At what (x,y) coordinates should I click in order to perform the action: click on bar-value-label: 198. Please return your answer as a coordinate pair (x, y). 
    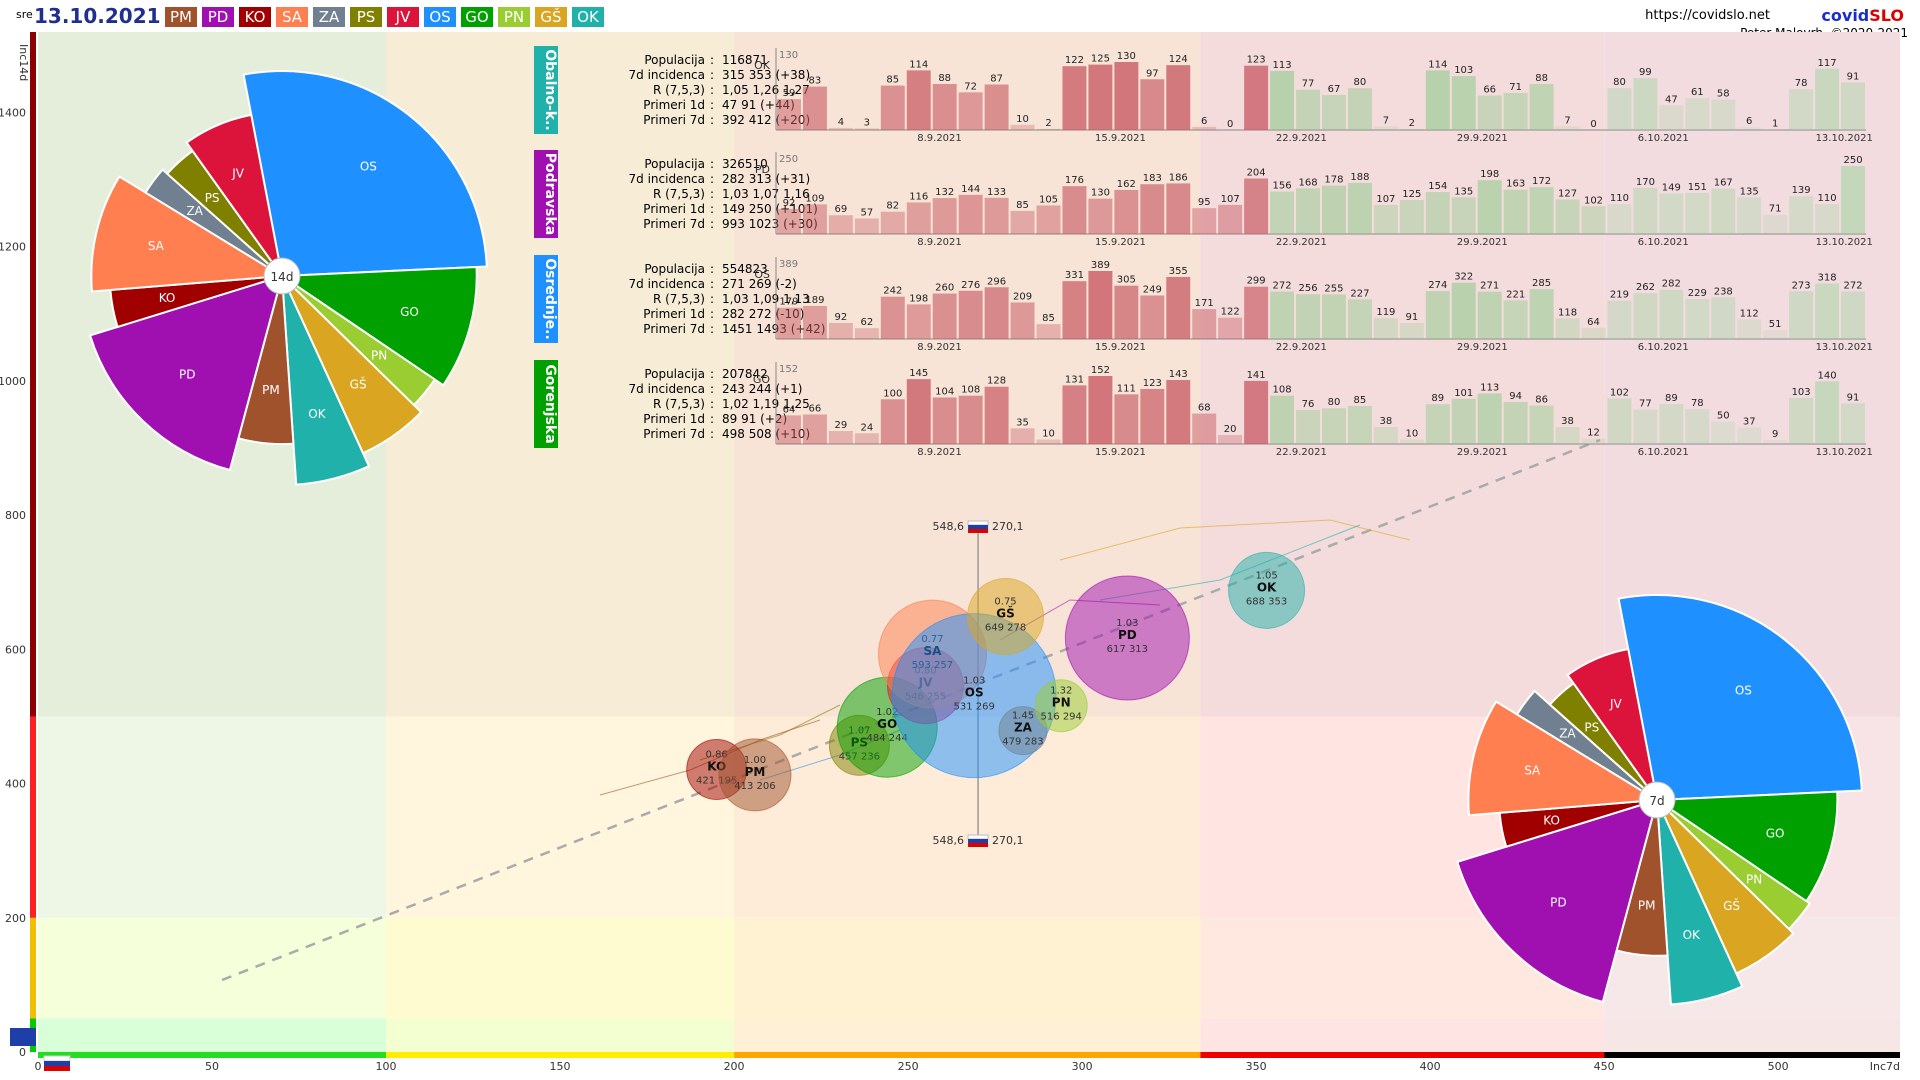
    Looking at the image, I should click on (1489, 174).